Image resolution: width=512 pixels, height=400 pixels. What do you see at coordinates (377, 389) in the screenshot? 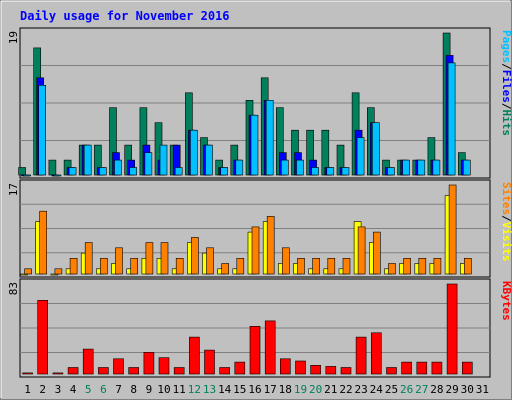
I see `day-label-24: 24` at bounding box center [377, 389].